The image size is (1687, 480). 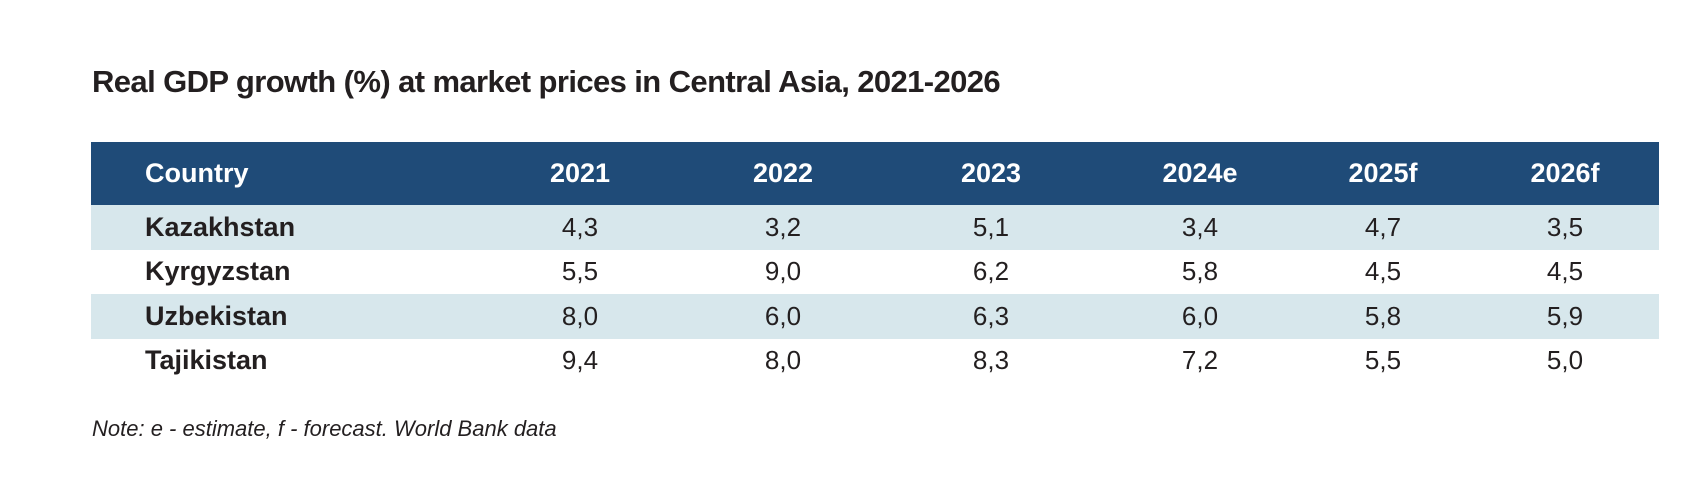 I want to click on column-header-2021: 2021, so click(x=580, y=173).